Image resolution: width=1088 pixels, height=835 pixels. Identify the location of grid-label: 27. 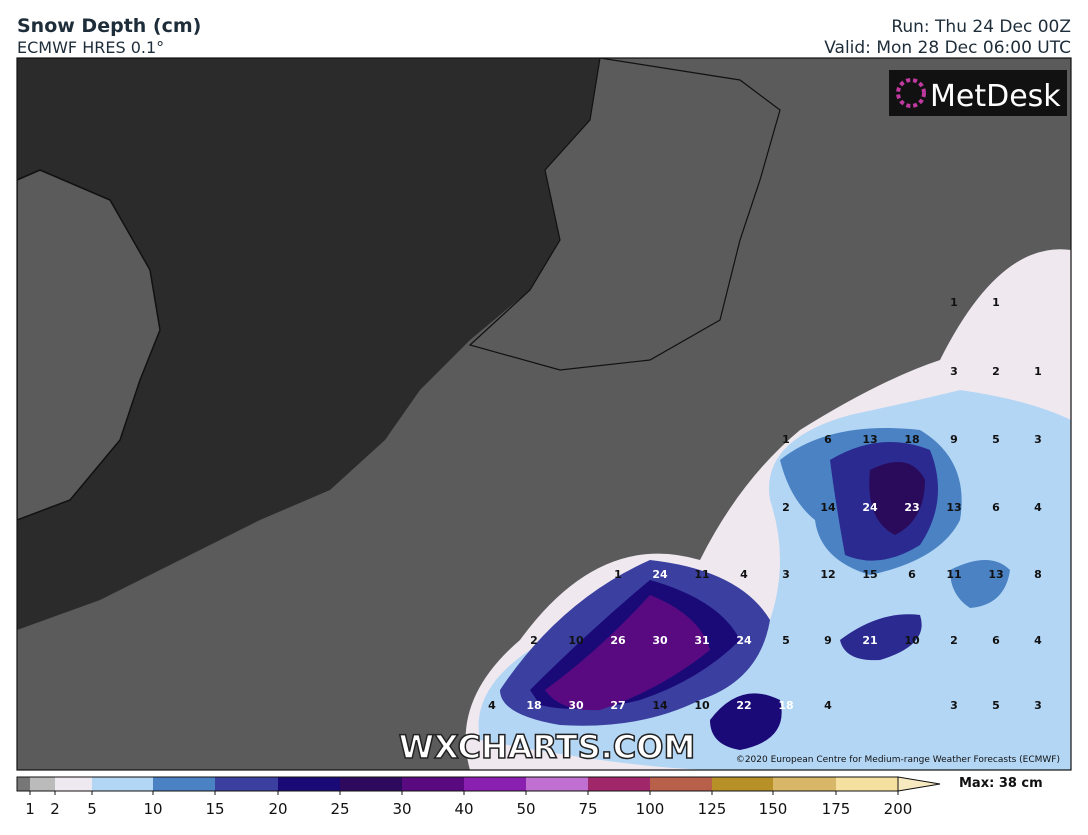
(617, 705).